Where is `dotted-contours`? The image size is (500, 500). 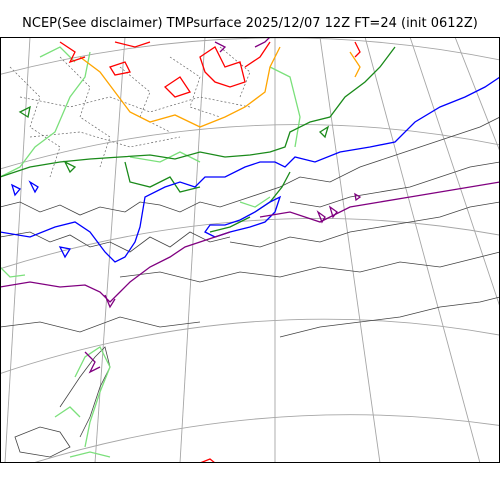 dotted-contours is located at coordinates (130, 112).